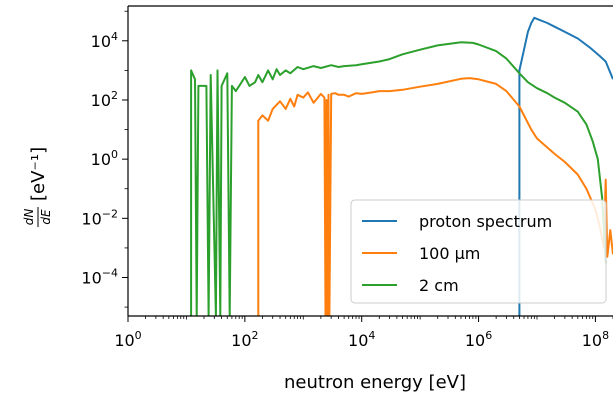 This screenshot has width=613, height=400. What do you see at coordinates (485, 221) in the screenshot?
I see `legend-label-0: proton spectrum` at bounding box center [485, 221].